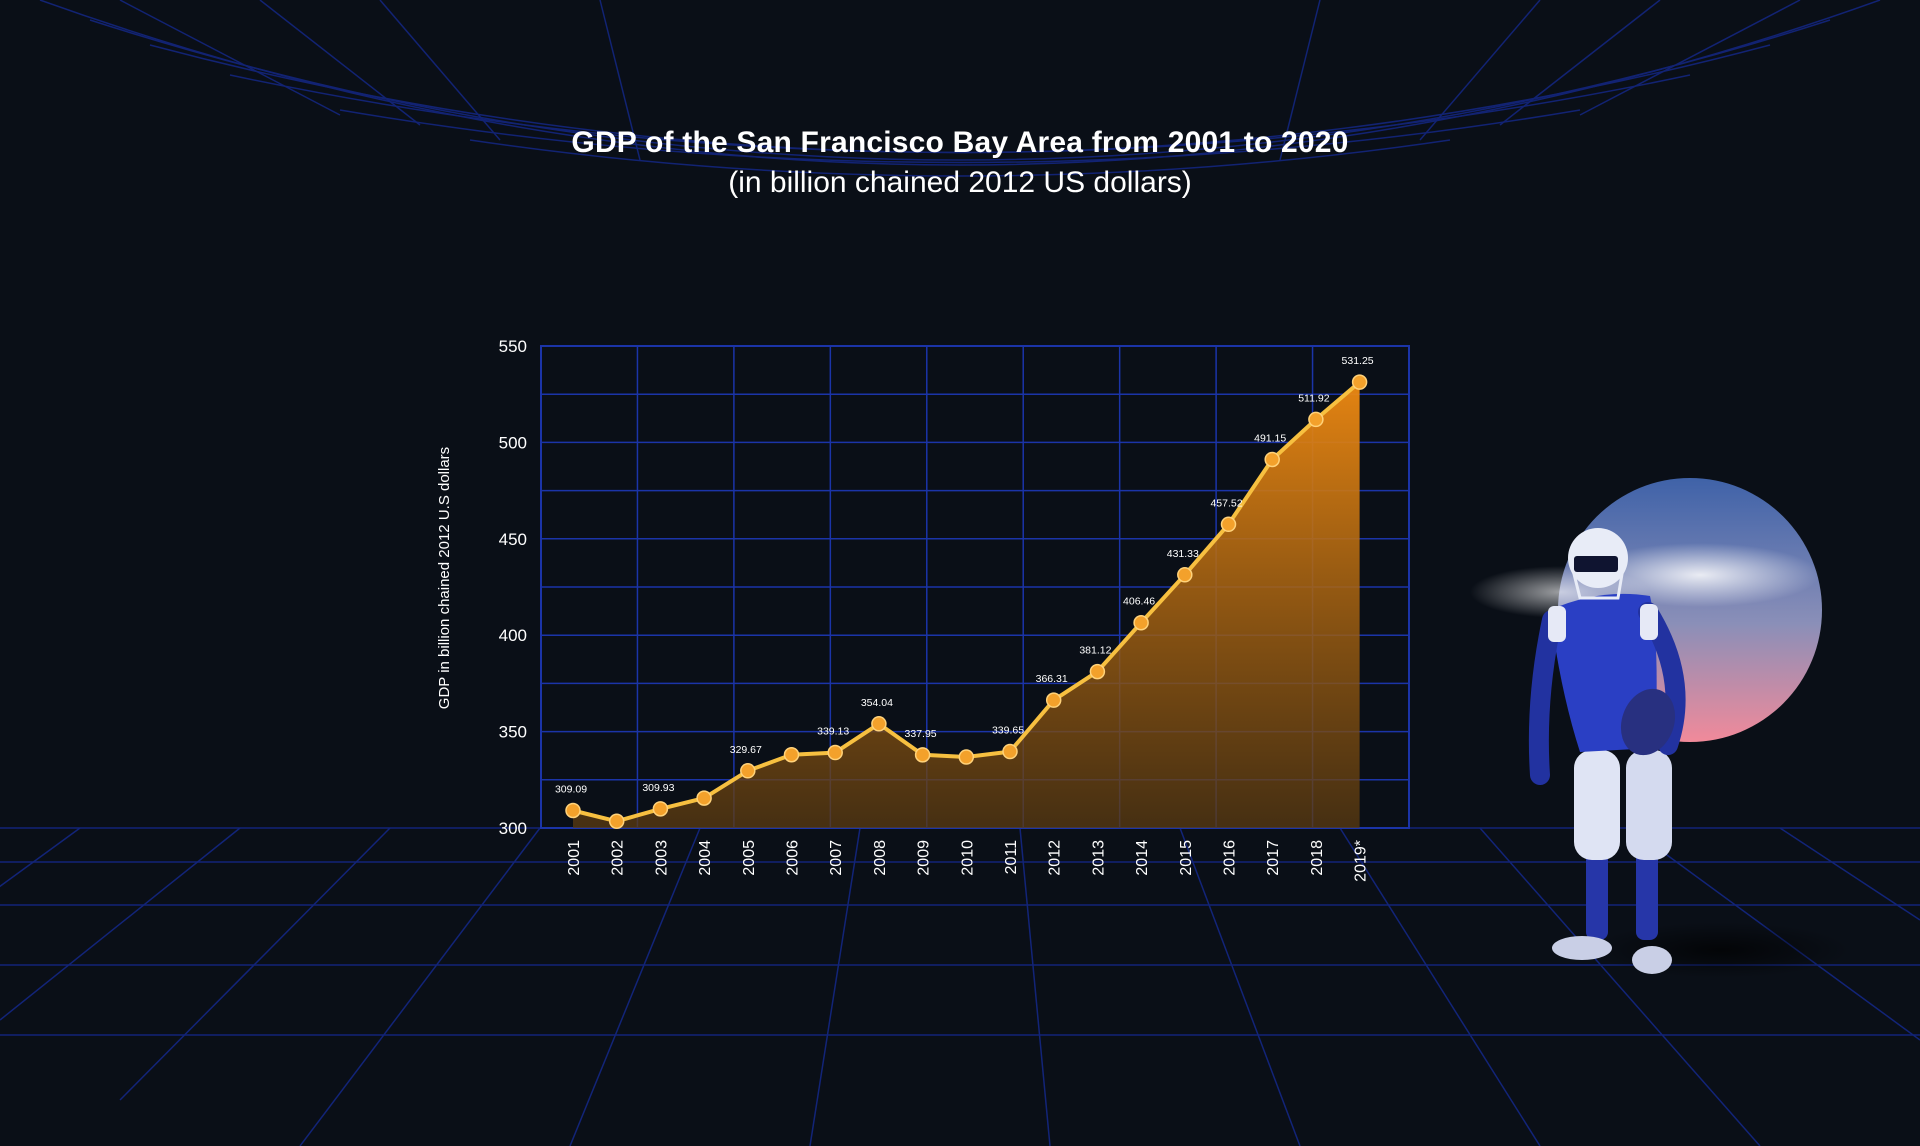  Describe the element at coordinates (836, 858) in the screenshot. I see `x-tick-label: 2007` at that location.